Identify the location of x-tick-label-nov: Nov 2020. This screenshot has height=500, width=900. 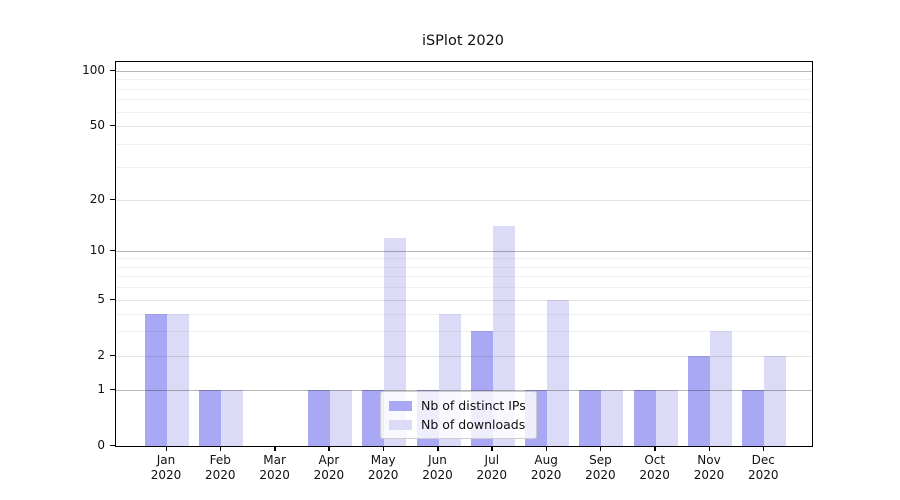
(709, 468).